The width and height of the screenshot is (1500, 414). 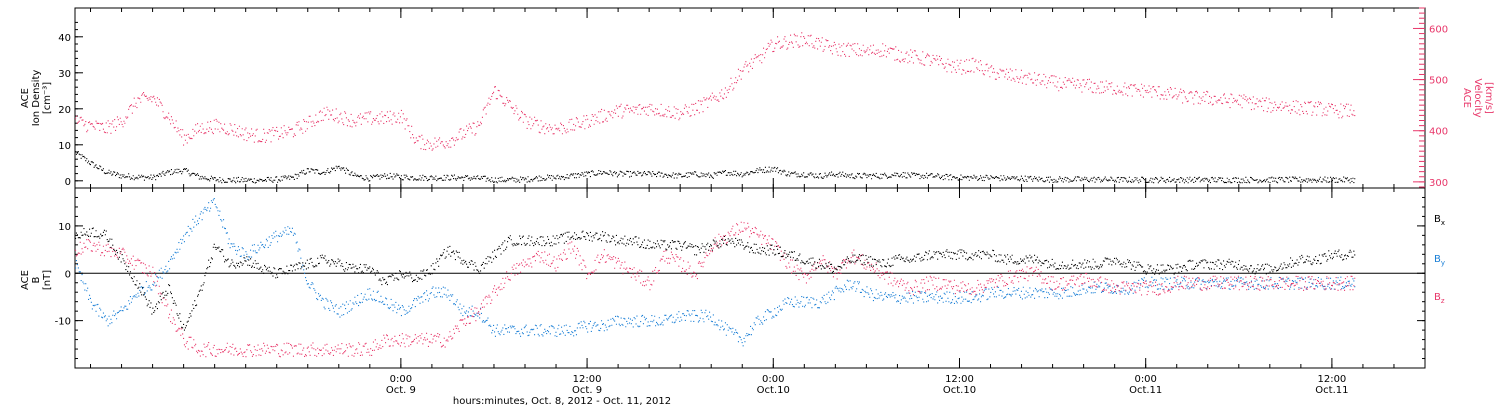 What do you see at coordinates (1488, 98) in the screenshot?
I see `top-right-ylabel-line: [km/s]` at bounding box center [1488, 98].